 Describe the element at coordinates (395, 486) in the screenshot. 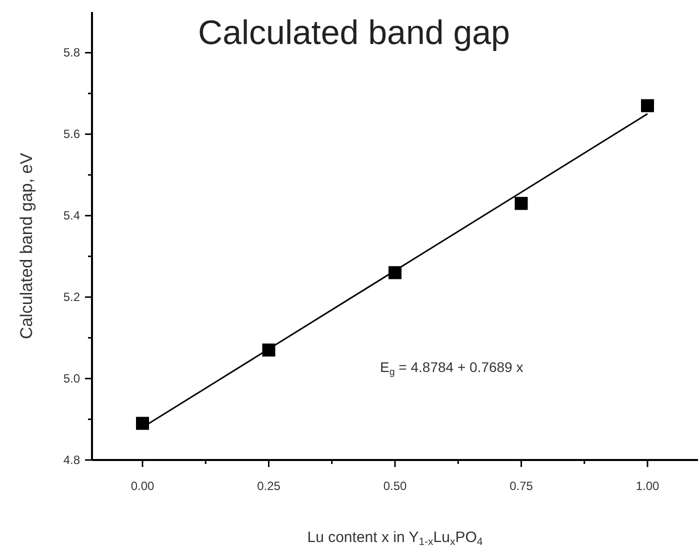

I see `x-tick-label: 0.50` at that location.